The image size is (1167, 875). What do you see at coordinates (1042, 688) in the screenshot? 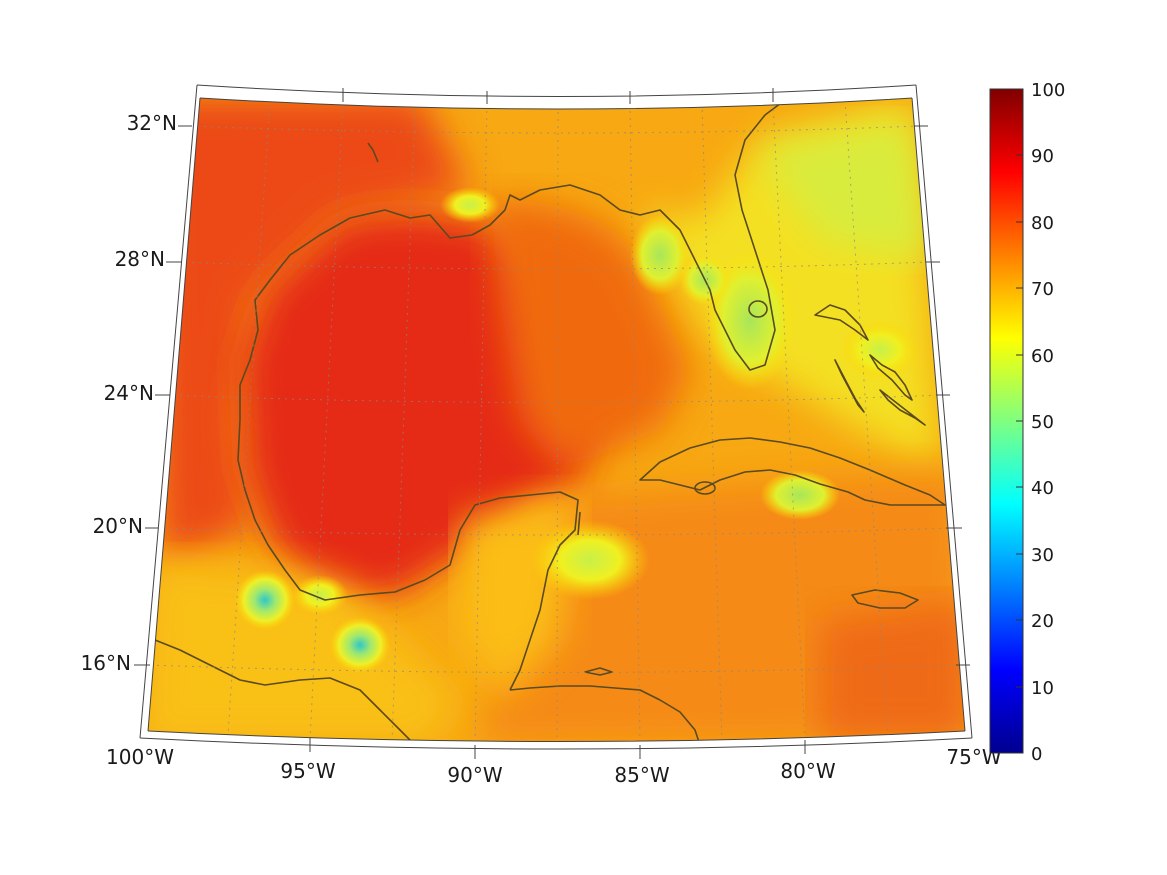
I see `colorbar-label: 10` at bounding box center [1042, 688].